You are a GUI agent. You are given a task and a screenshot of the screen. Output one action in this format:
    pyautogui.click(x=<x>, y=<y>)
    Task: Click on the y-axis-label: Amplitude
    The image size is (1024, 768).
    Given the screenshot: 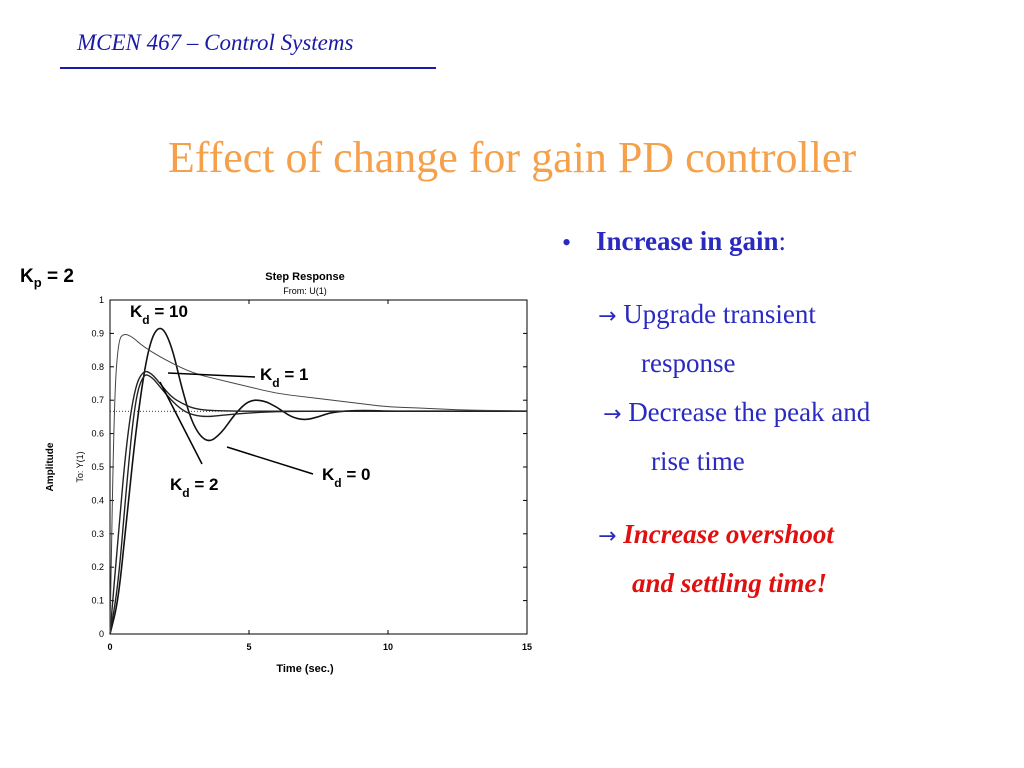 What is the action you would take?
    pyautogui.click(x=50, y=466)
    